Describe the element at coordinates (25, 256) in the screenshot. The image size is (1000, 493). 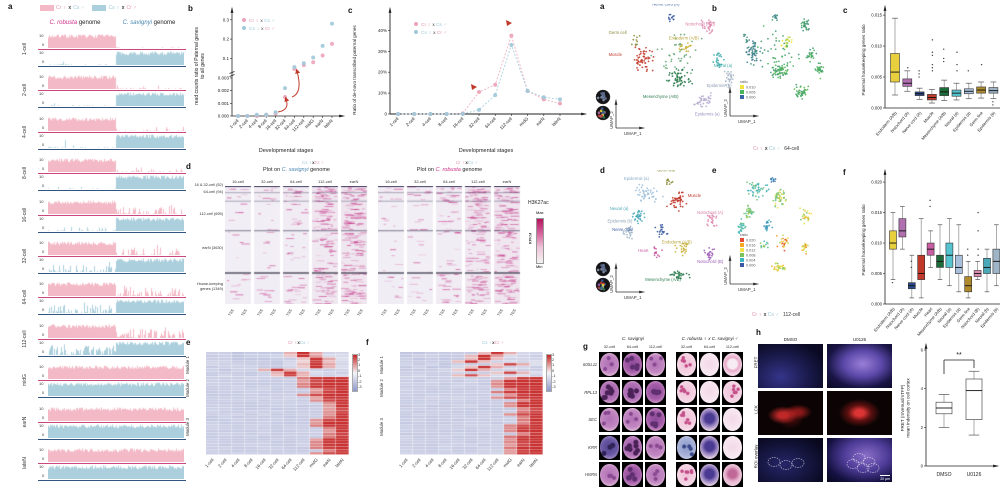
I see `stage-label: 32-cell` at that location.